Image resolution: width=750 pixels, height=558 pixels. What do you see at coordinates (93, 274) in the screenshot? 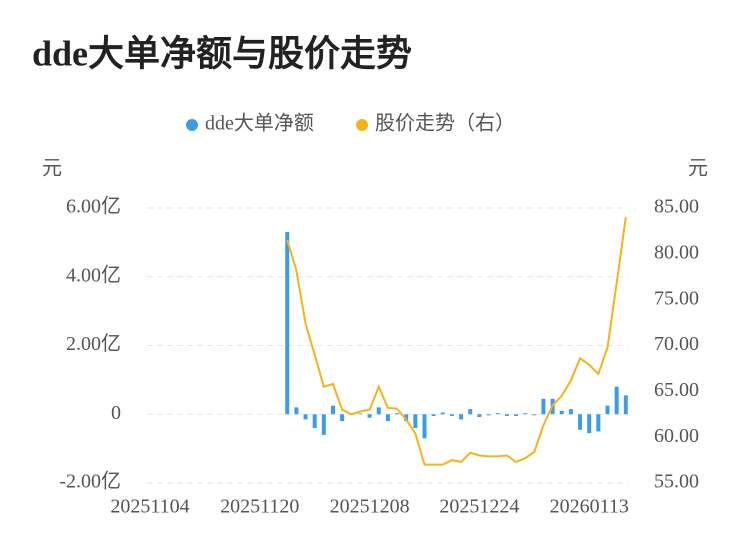
I see `y-tick-label: 4.00亿` at bounding box center [93, 274].